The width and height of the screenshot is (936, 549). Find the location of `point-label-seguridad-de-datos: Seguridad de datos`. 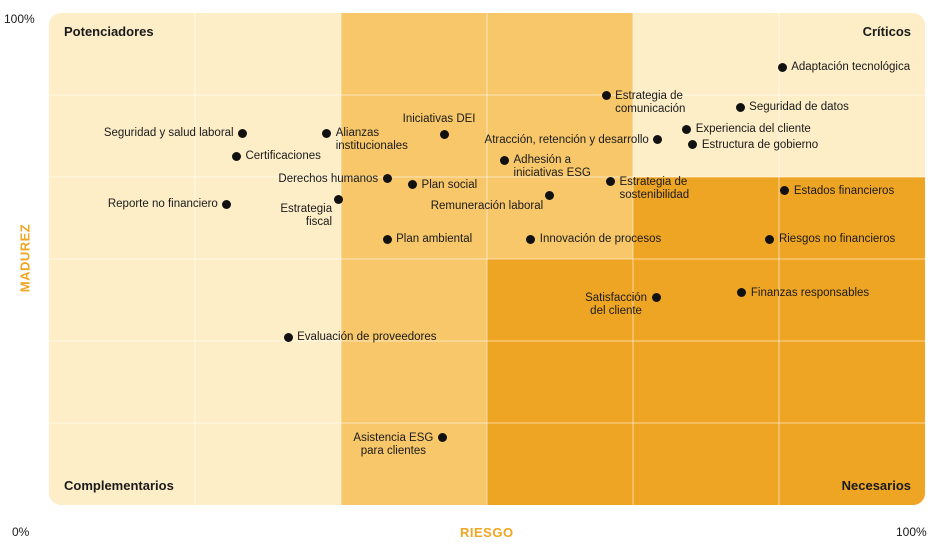

point-label-seguridad-de-datos: Seguridad de datos is located at coordinates (799, 107).